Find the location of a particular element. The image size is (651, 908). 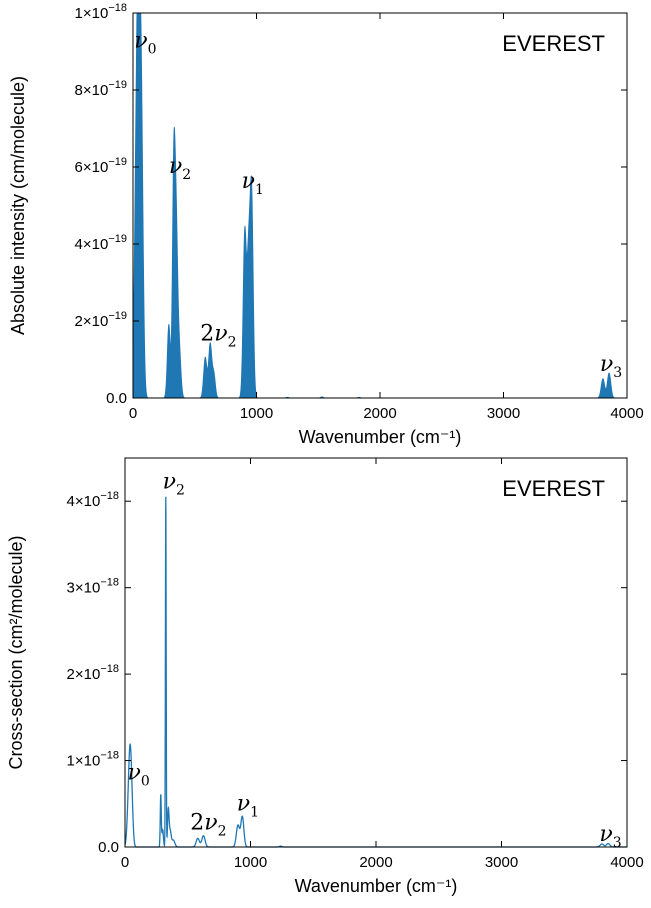

y-tick-label: 3×10⁻¹⁸ is located at coordinates (93, 587).